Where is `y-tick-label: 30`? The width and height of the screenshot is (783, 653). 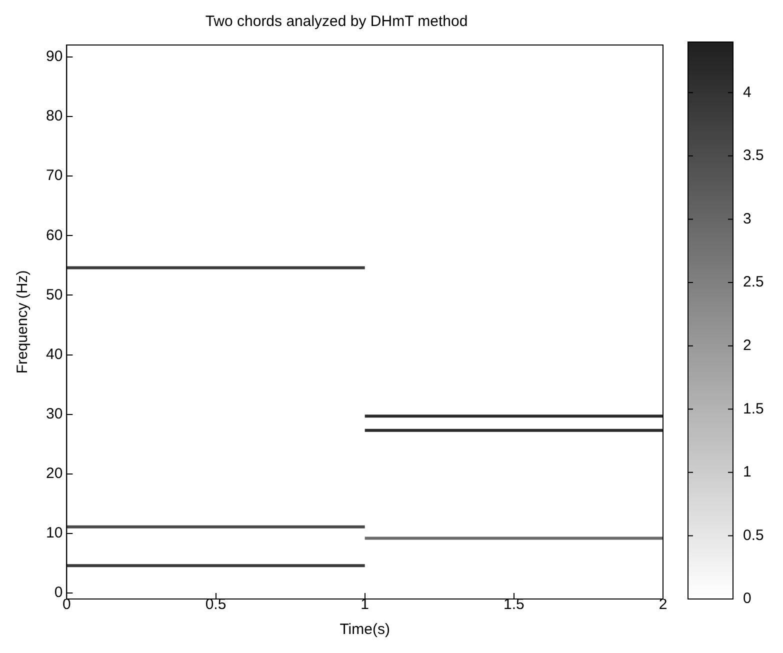
y-tick-label: 30 is located at coordinates (54, 413).